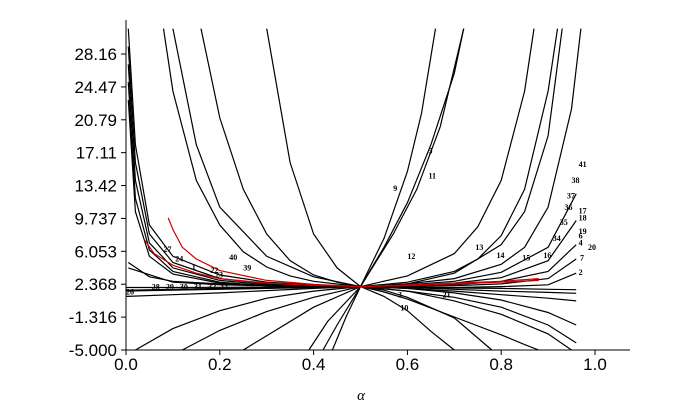  Describe the element at coordinates (219, 275) in the screenshot. I see `curve-number-label: 23` at that location.